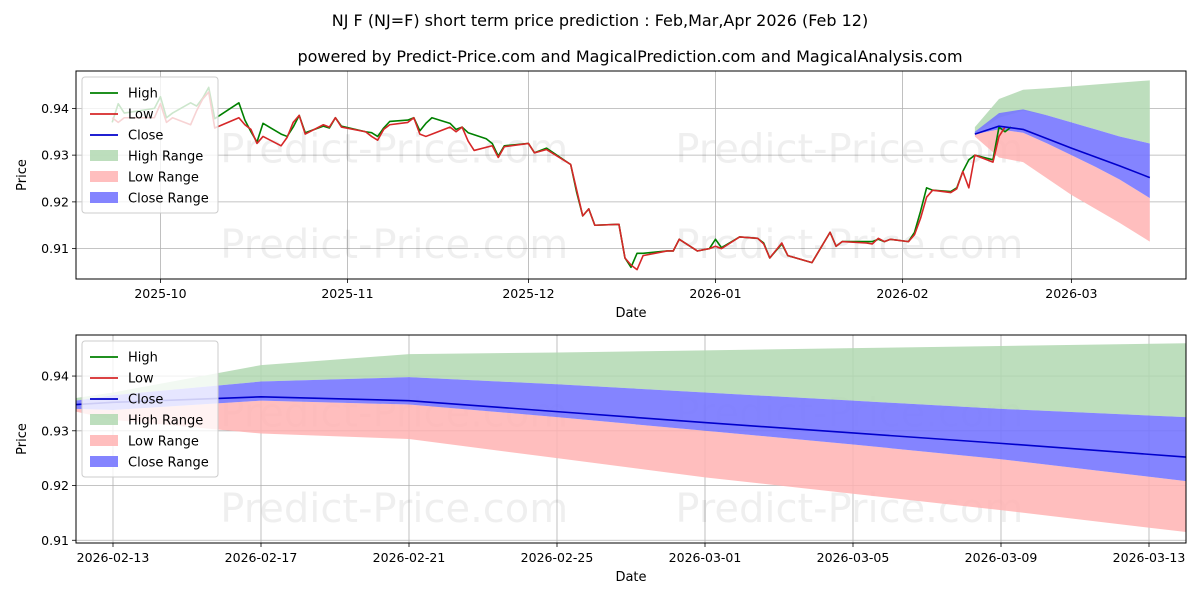 The height and width of the screenshot is (600, 1200). I want to click on close-line, so click(1062, 152).